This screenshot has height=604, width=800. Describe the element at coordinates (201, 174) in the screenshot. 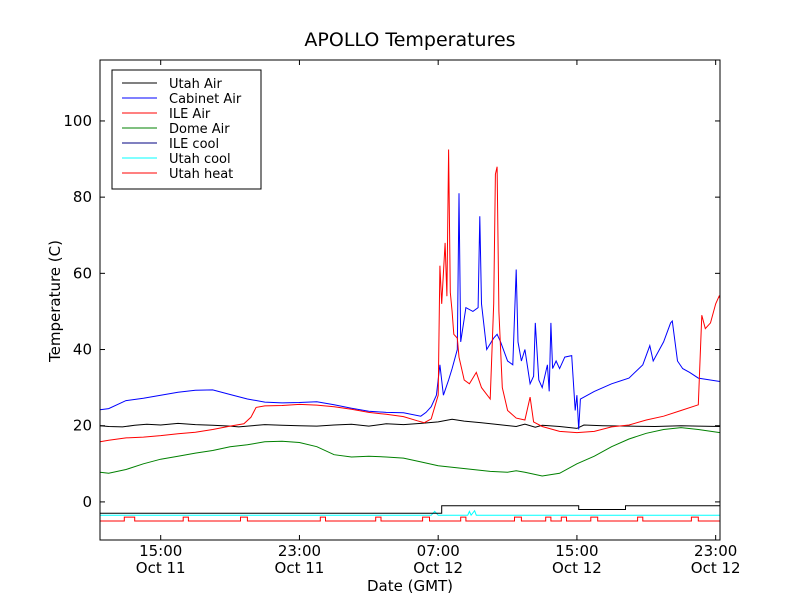

I see `legend-label: Utah heat` at that location.